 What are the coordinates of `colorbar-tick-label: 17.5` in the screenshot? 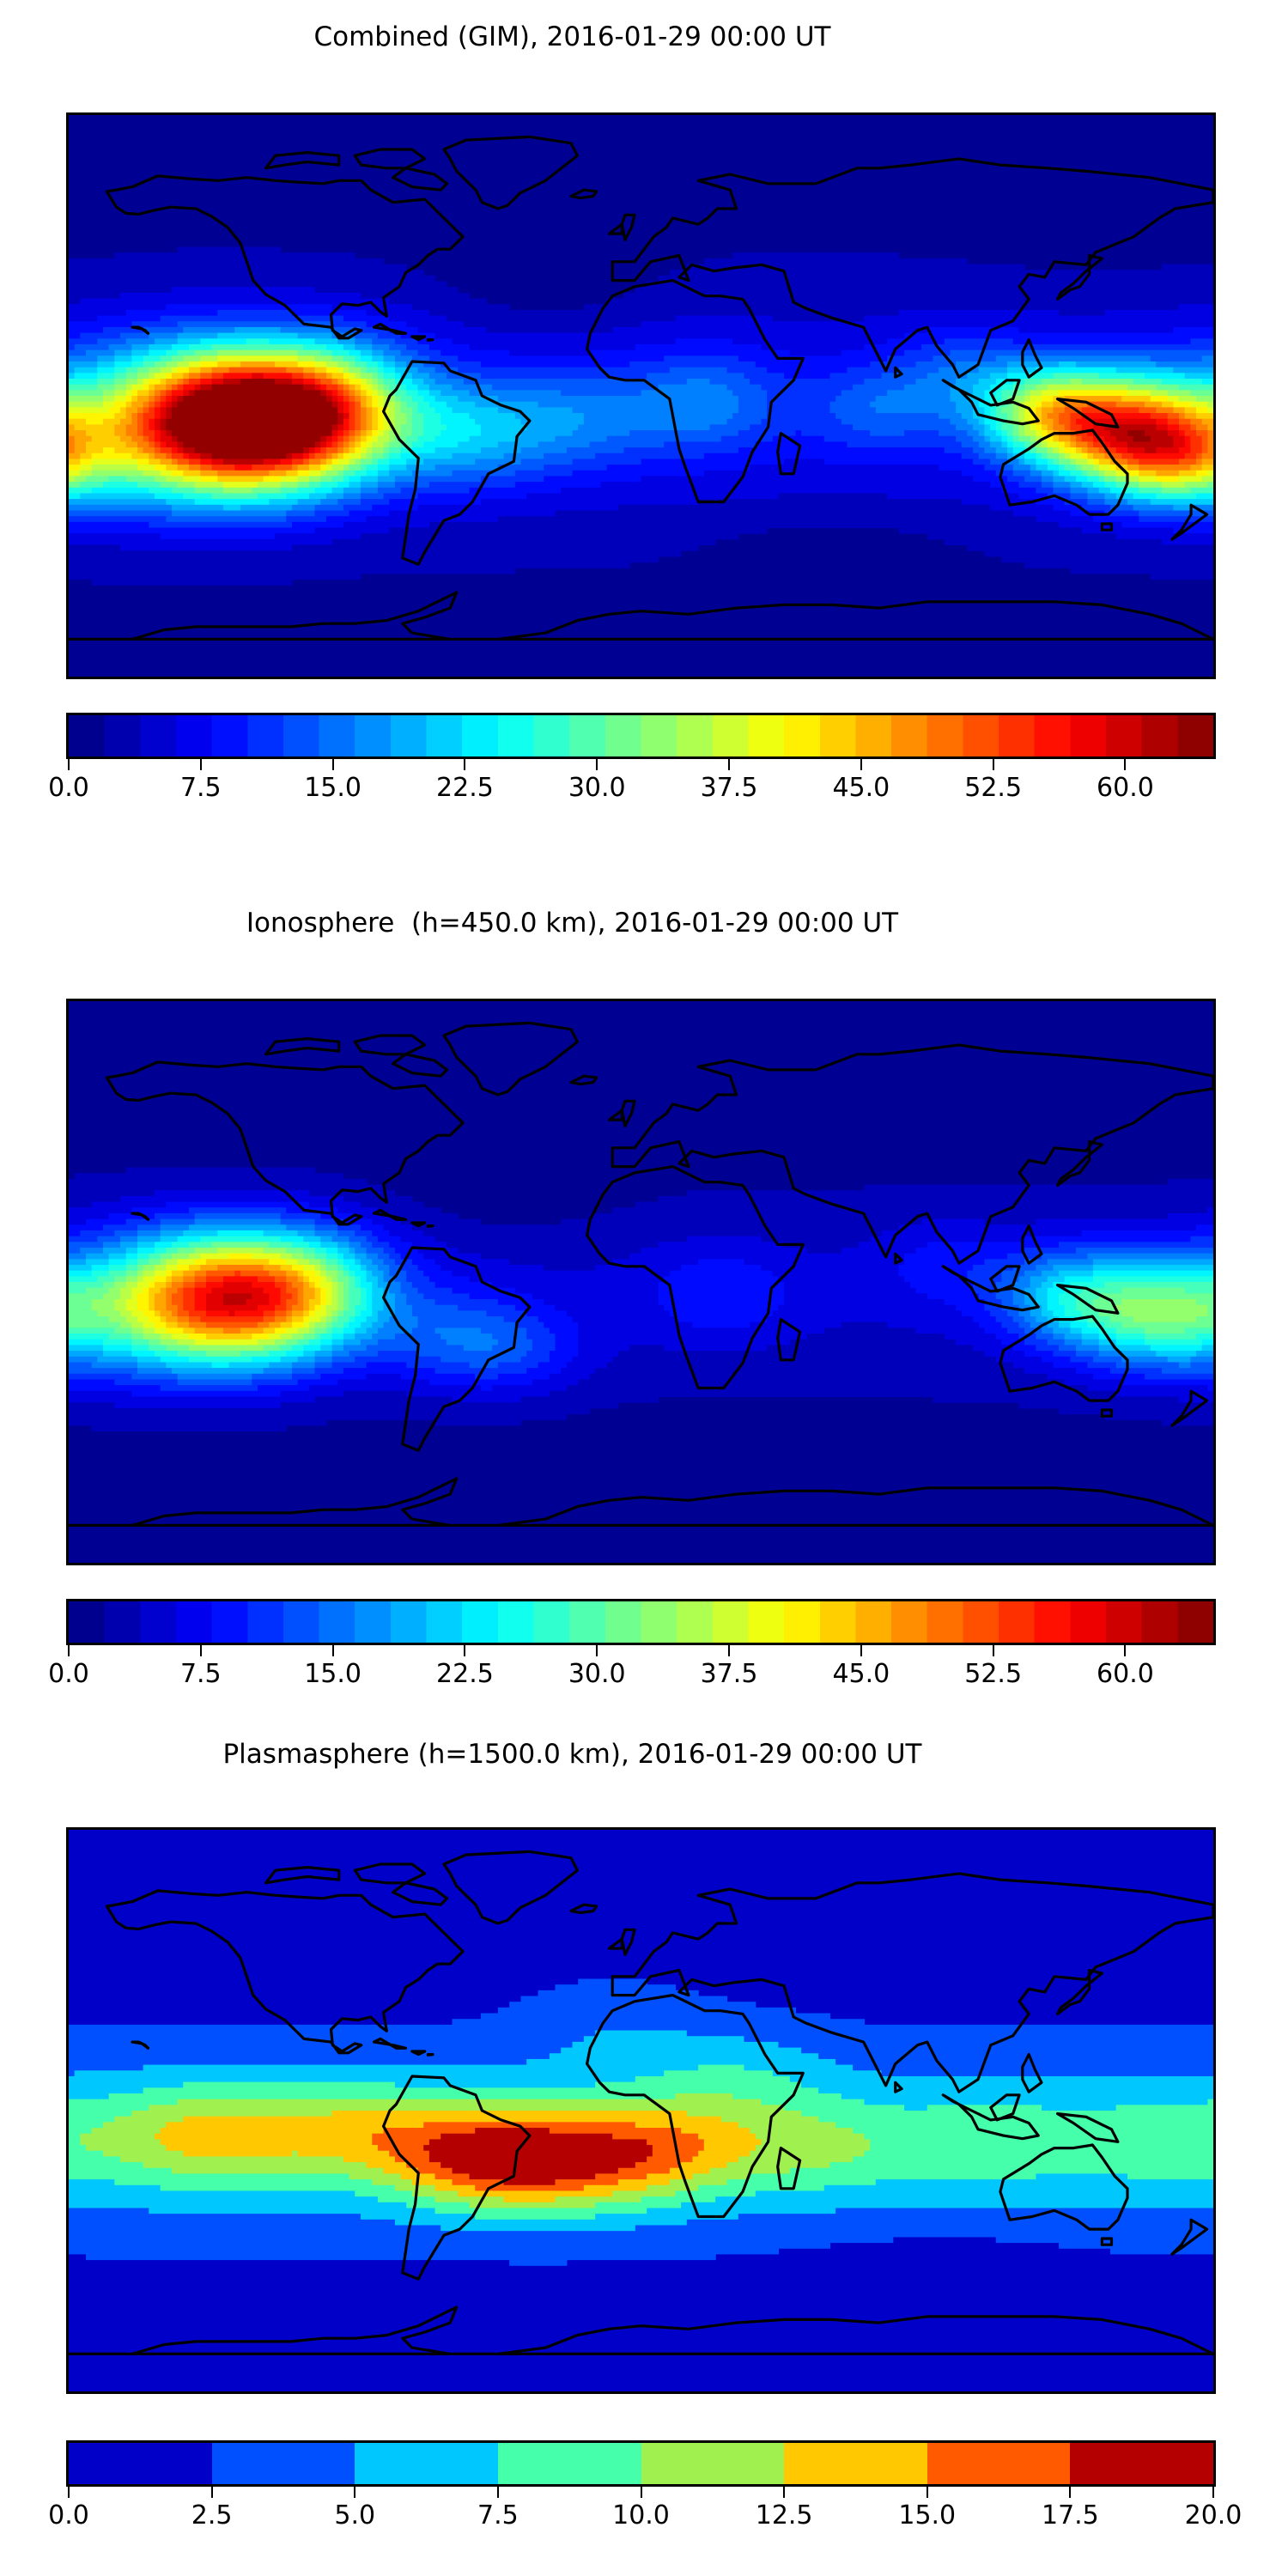 It's located at (1070, 2515).